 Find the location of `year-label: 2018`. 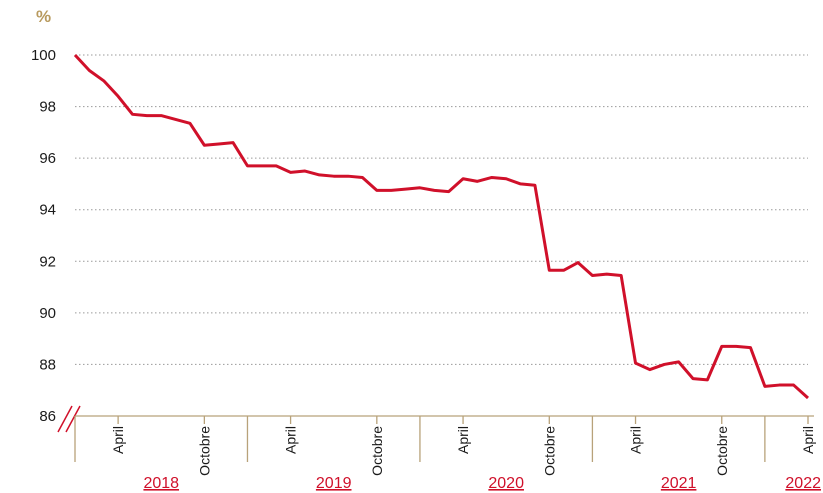

year-label: 2018 is located at coordinates (161, 483).